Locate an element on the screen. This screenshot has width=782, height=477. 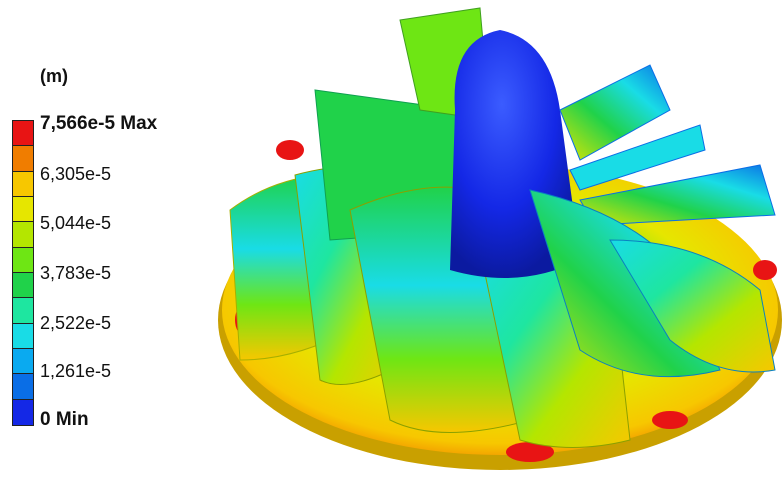
legend-tick-label: 6,305e-5 is located at coordinates (76, 174).